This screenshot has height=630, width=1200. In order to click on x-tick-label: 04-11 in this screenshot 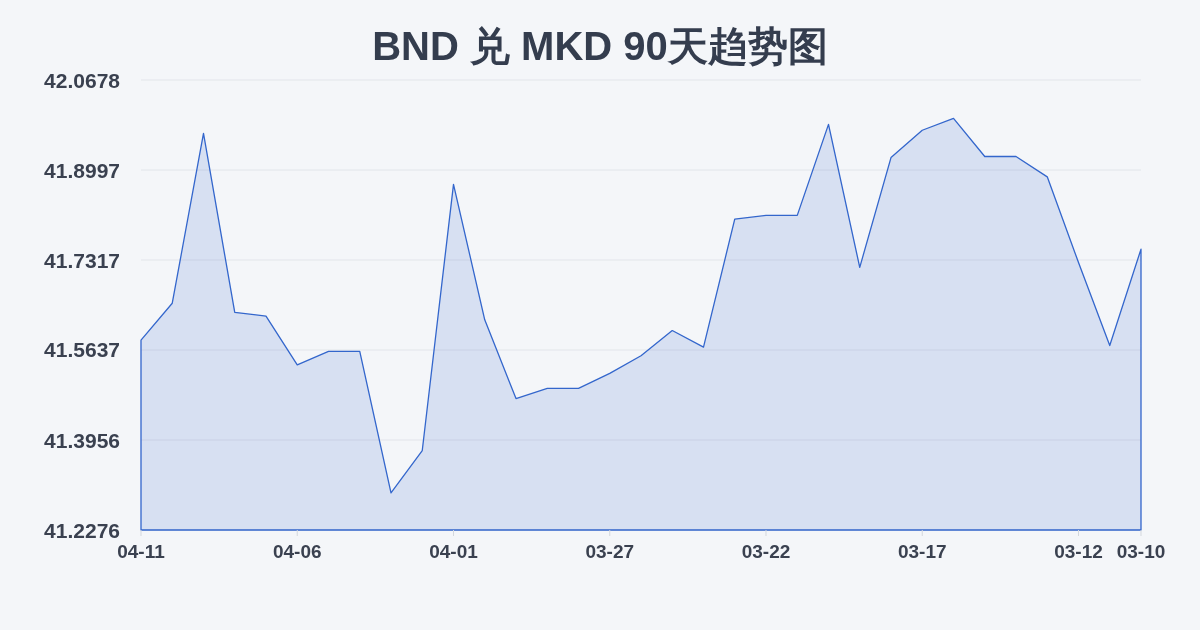, I will do `click(141, 551)`.